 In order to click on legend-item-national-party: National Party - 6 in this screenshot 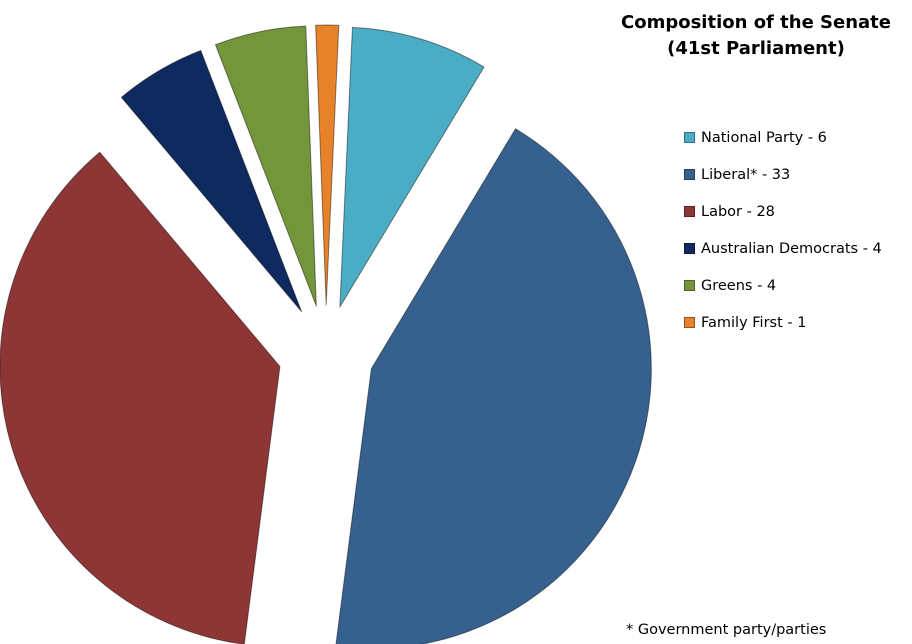, I will do `click(783, 137)`.